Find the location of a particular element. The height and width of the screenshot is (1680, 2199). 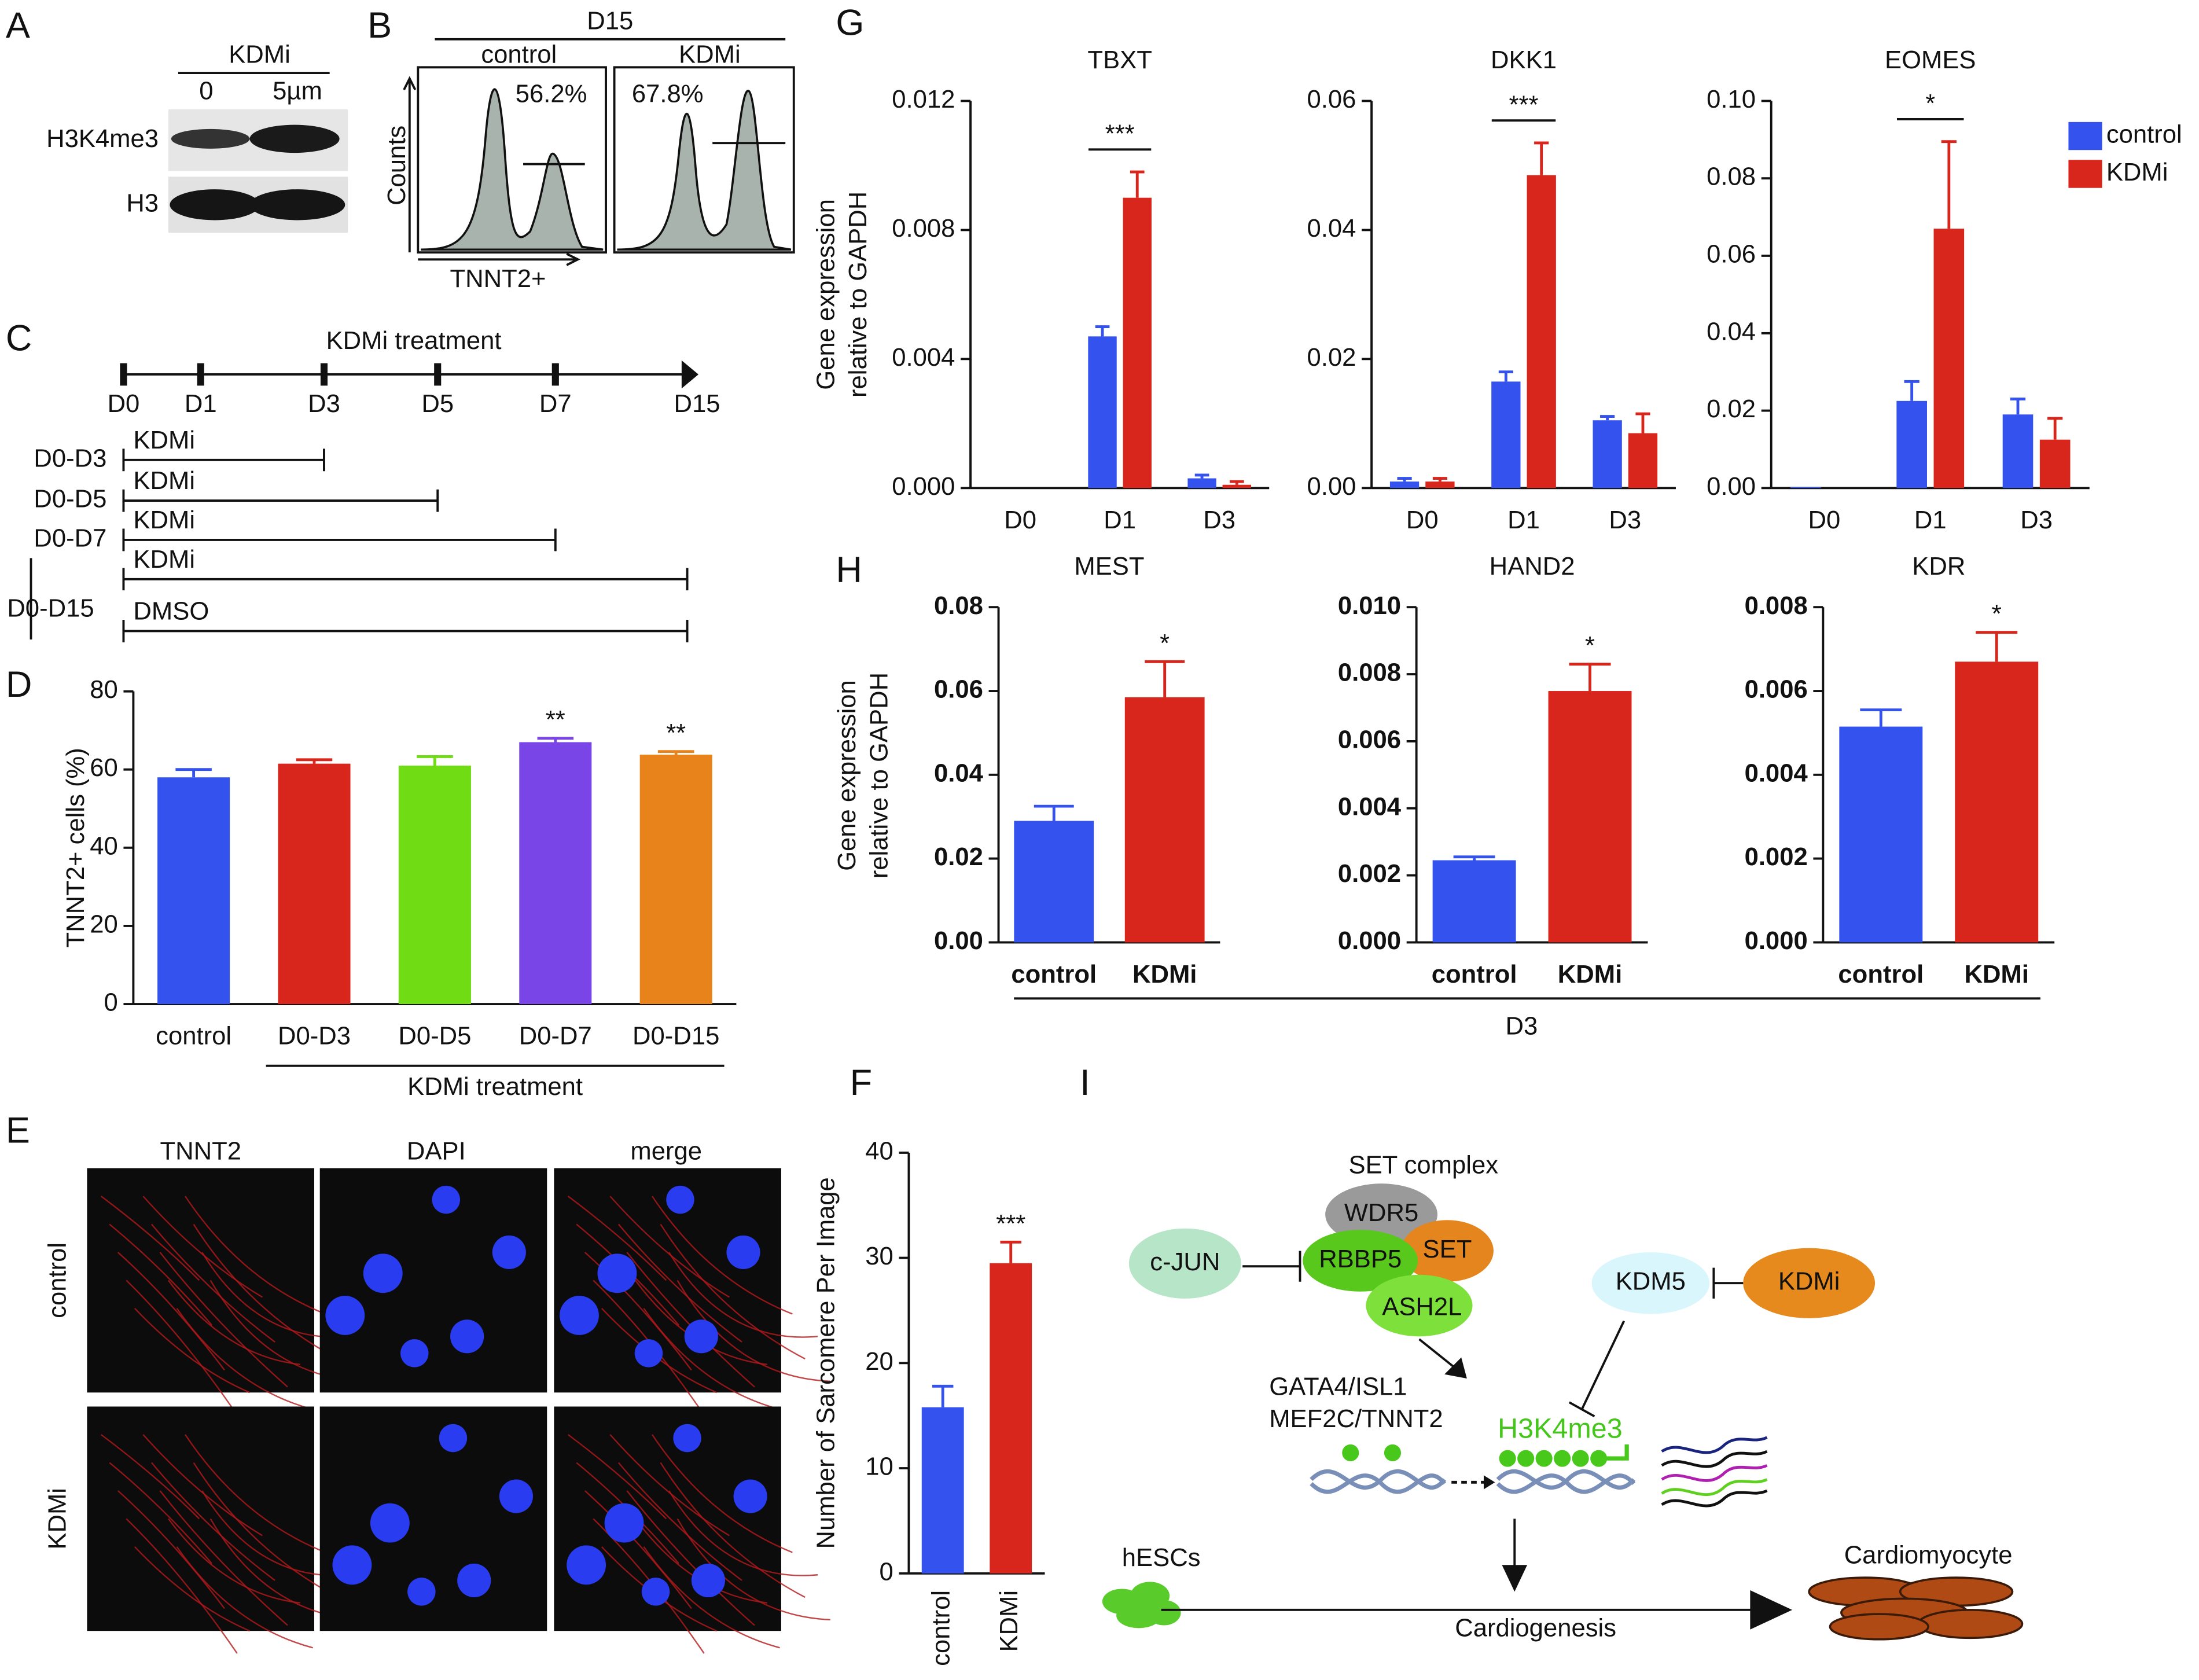

x-tick-label: D0-D7 is located at coordinates (555, 1036).